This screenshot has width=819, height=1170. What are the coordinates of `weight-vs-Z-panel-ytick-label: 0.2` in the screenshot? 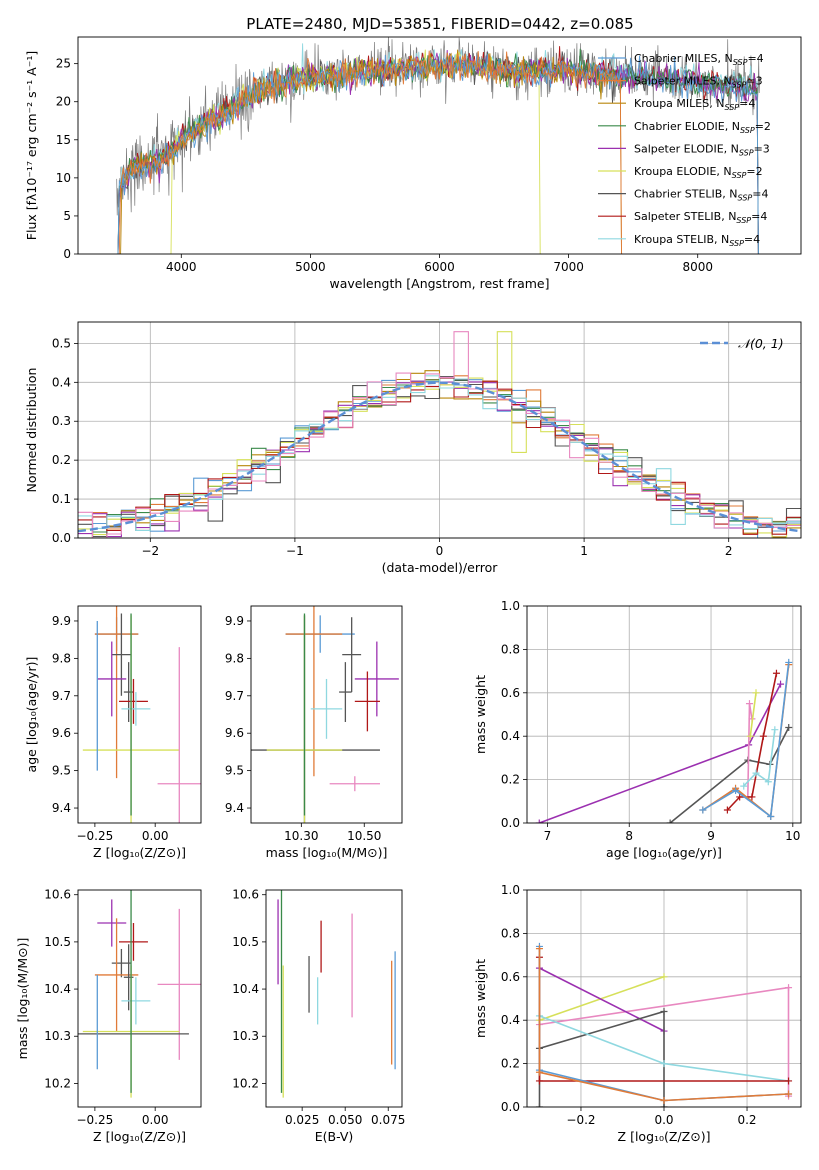 It's located at (510, 1064).